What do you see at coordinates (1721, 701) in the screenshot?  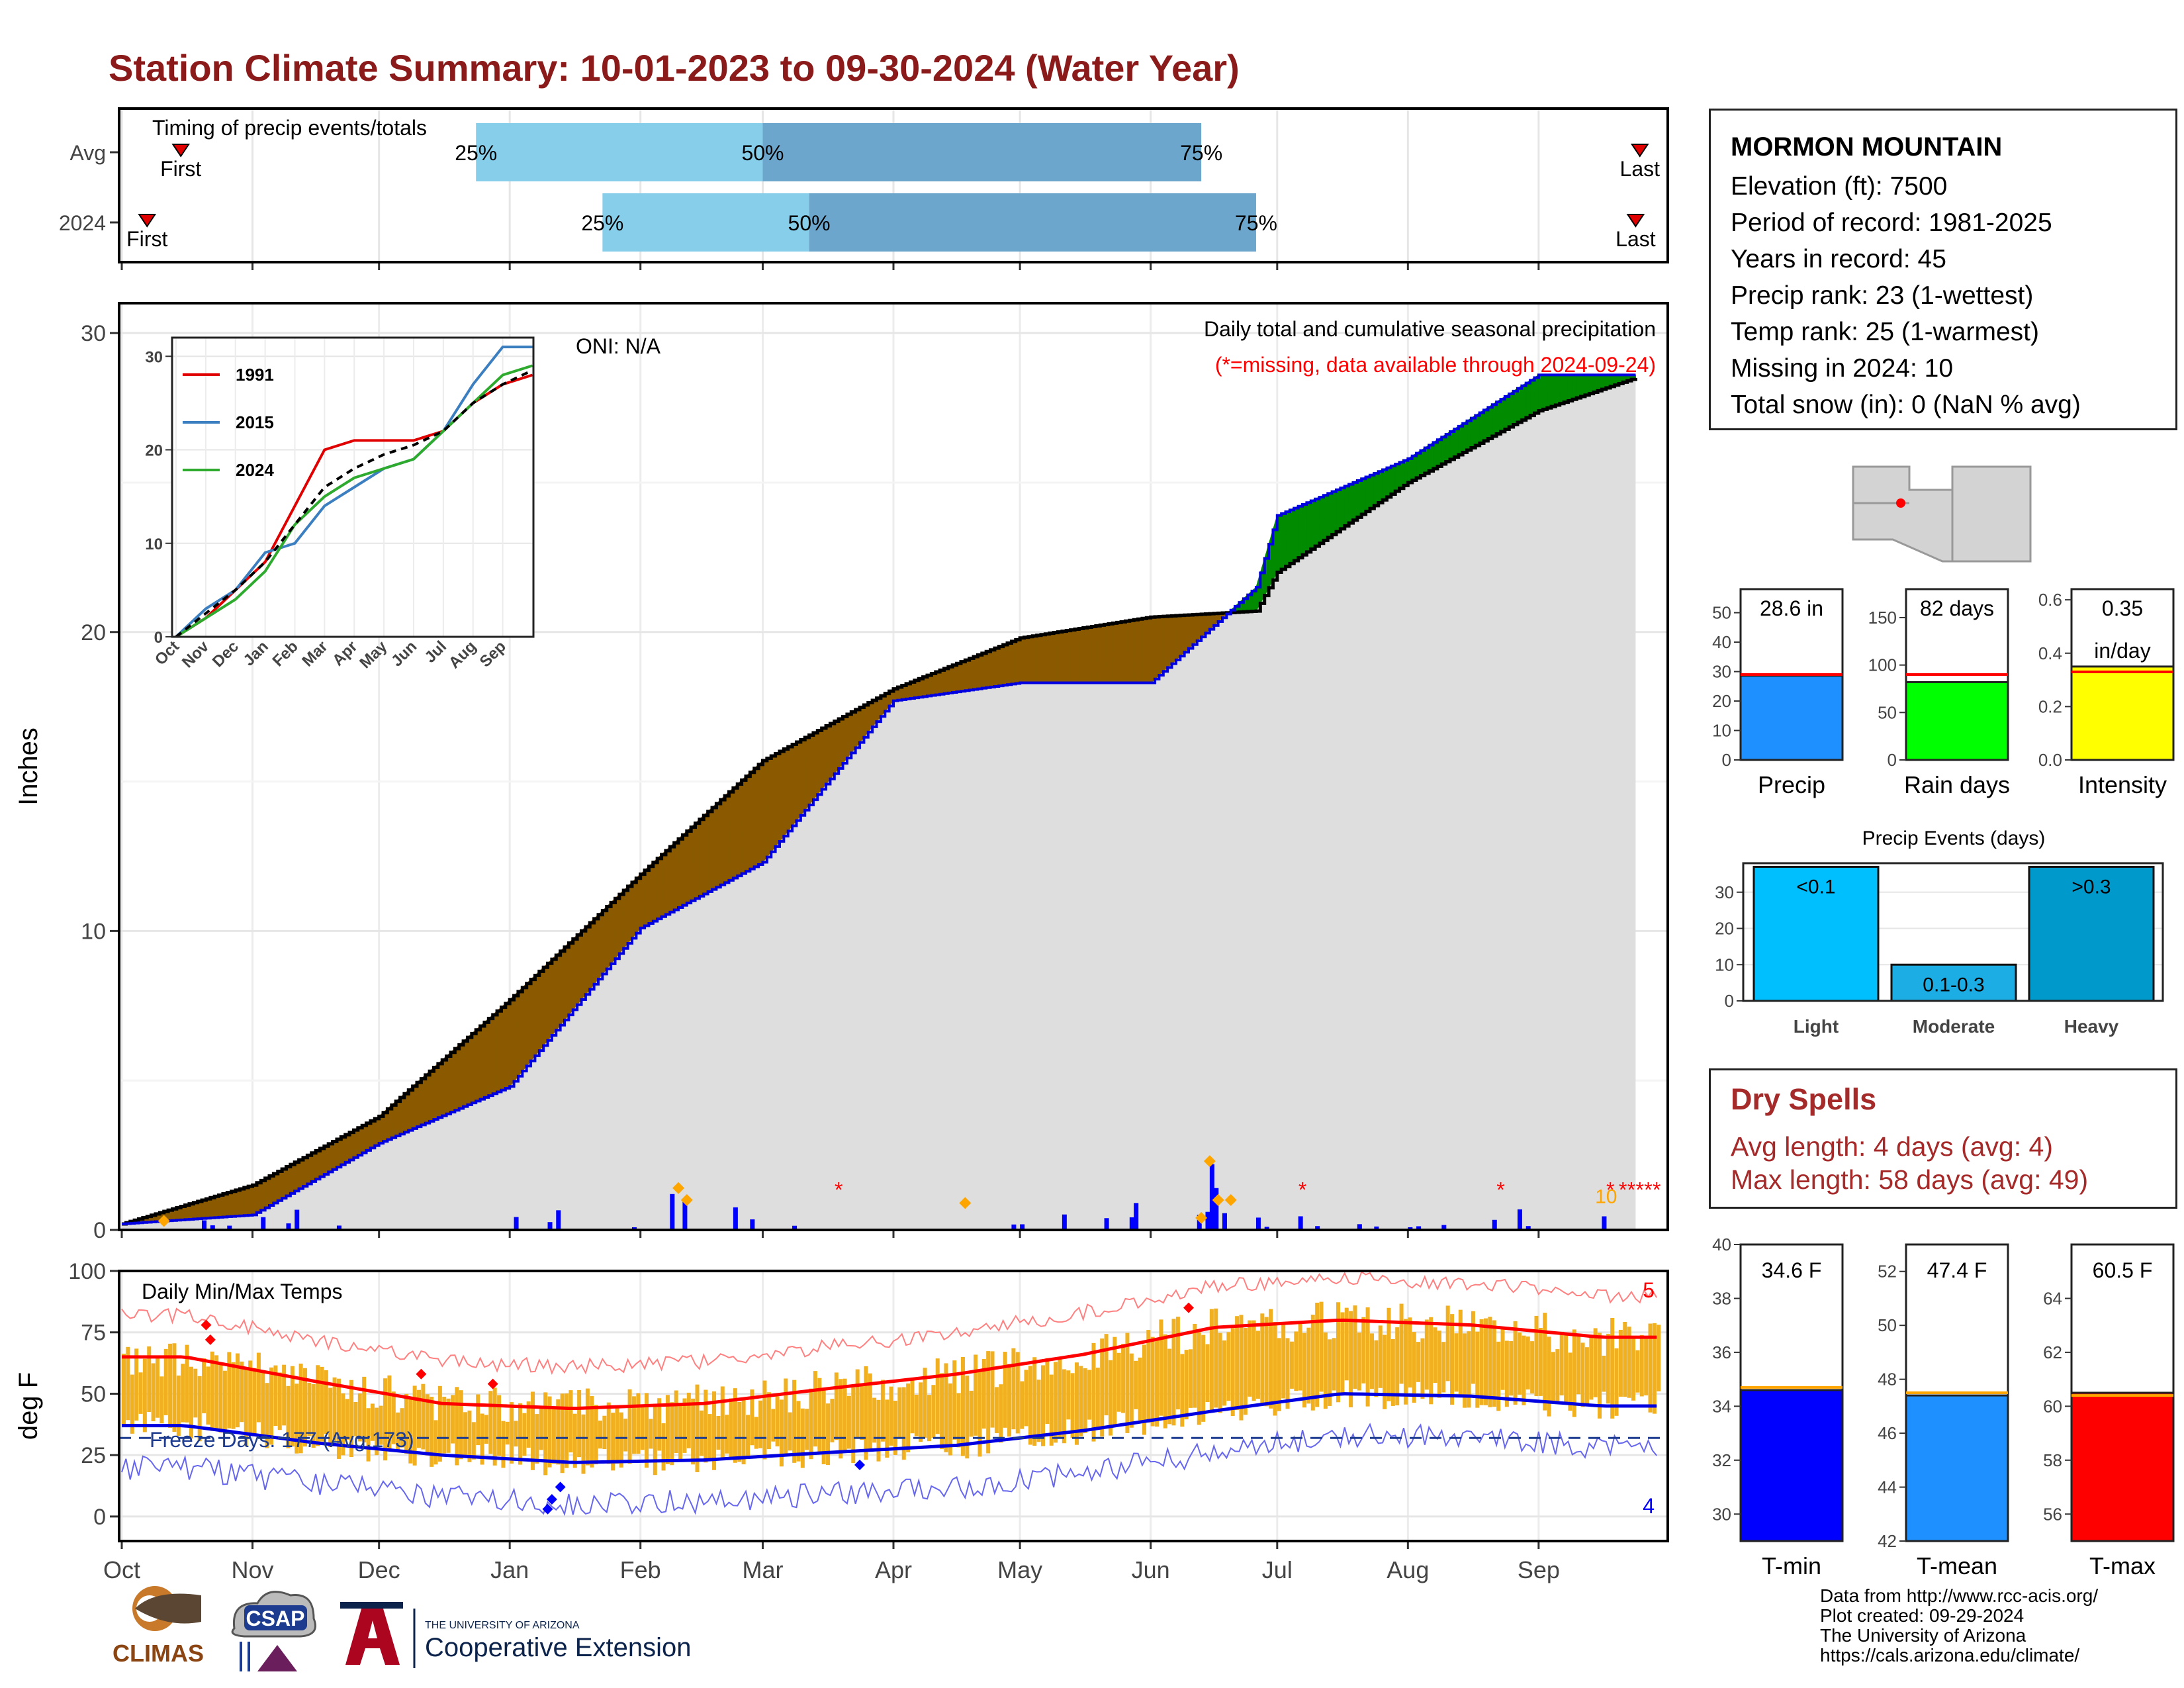 I see `summary-ytick-label: 20` at bounding box center [1721, 701].